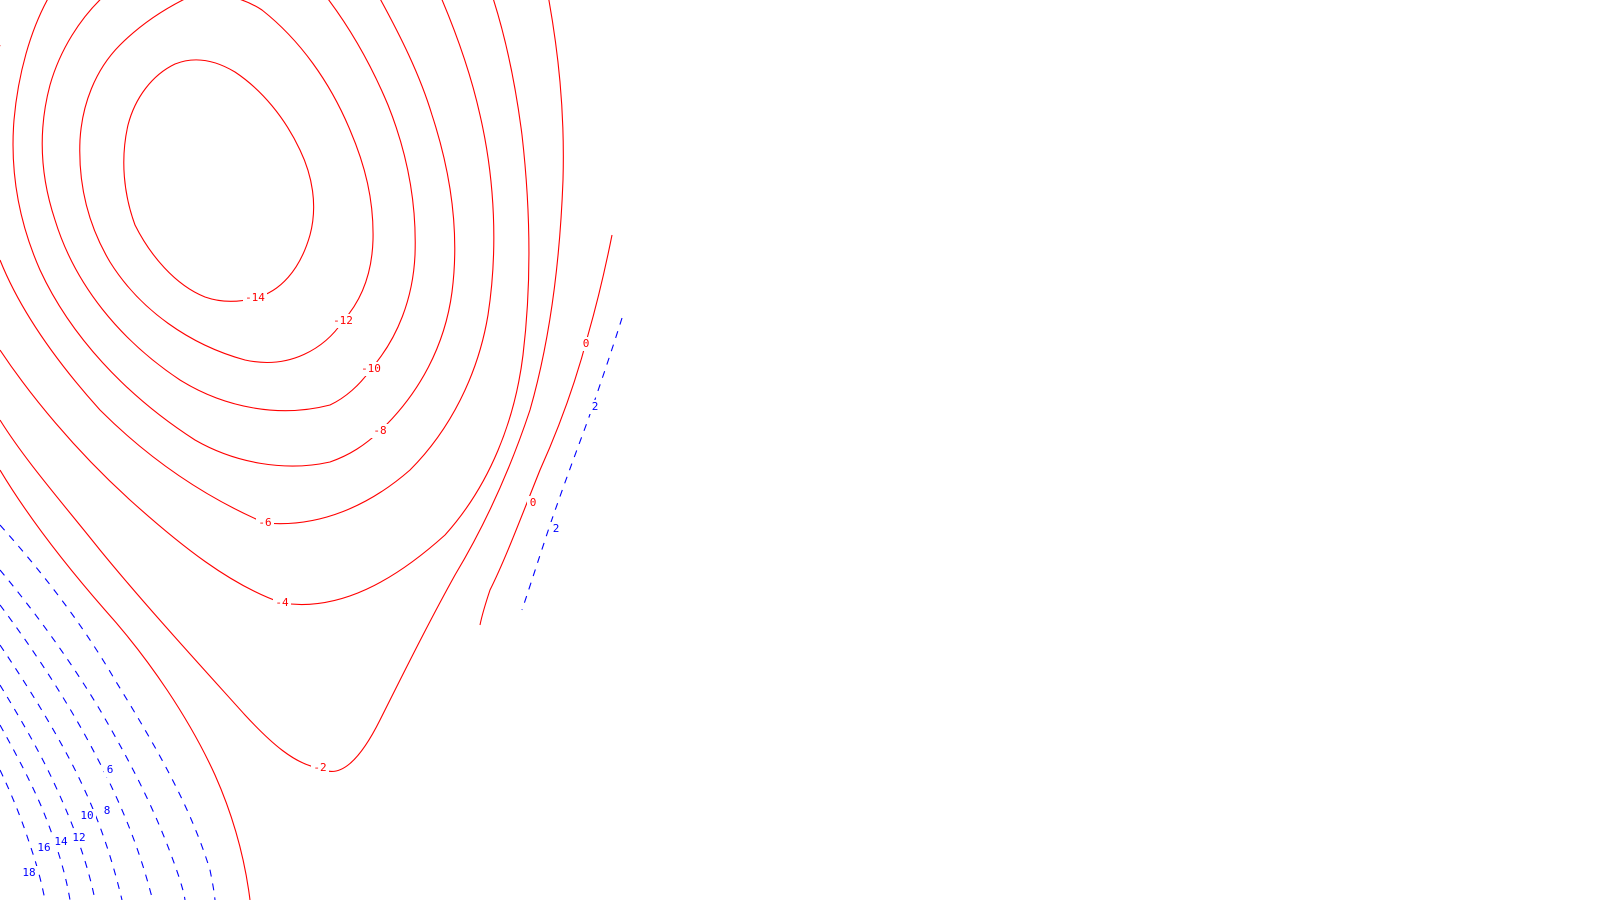  I want to click on label-pos2-a: 2, so click(595, 407).